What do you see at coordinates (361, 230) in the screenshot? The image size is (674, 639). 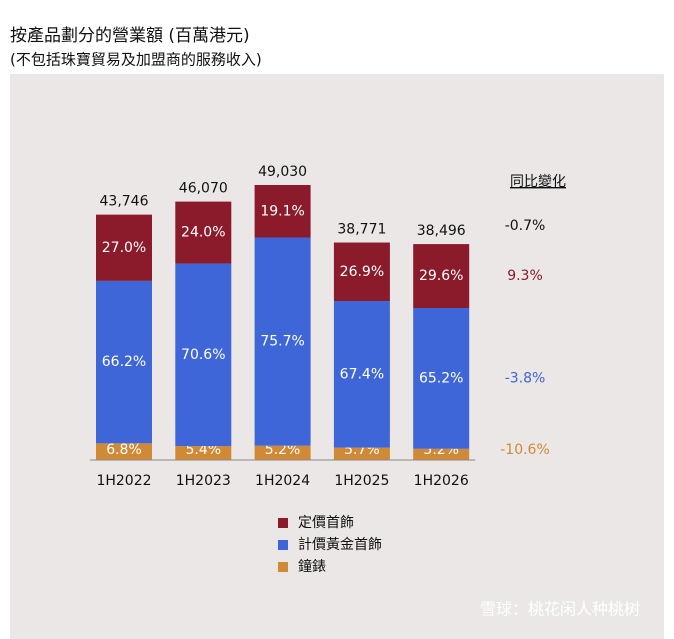 I see `total-label: 38,771` at bounding box center [361, 230].